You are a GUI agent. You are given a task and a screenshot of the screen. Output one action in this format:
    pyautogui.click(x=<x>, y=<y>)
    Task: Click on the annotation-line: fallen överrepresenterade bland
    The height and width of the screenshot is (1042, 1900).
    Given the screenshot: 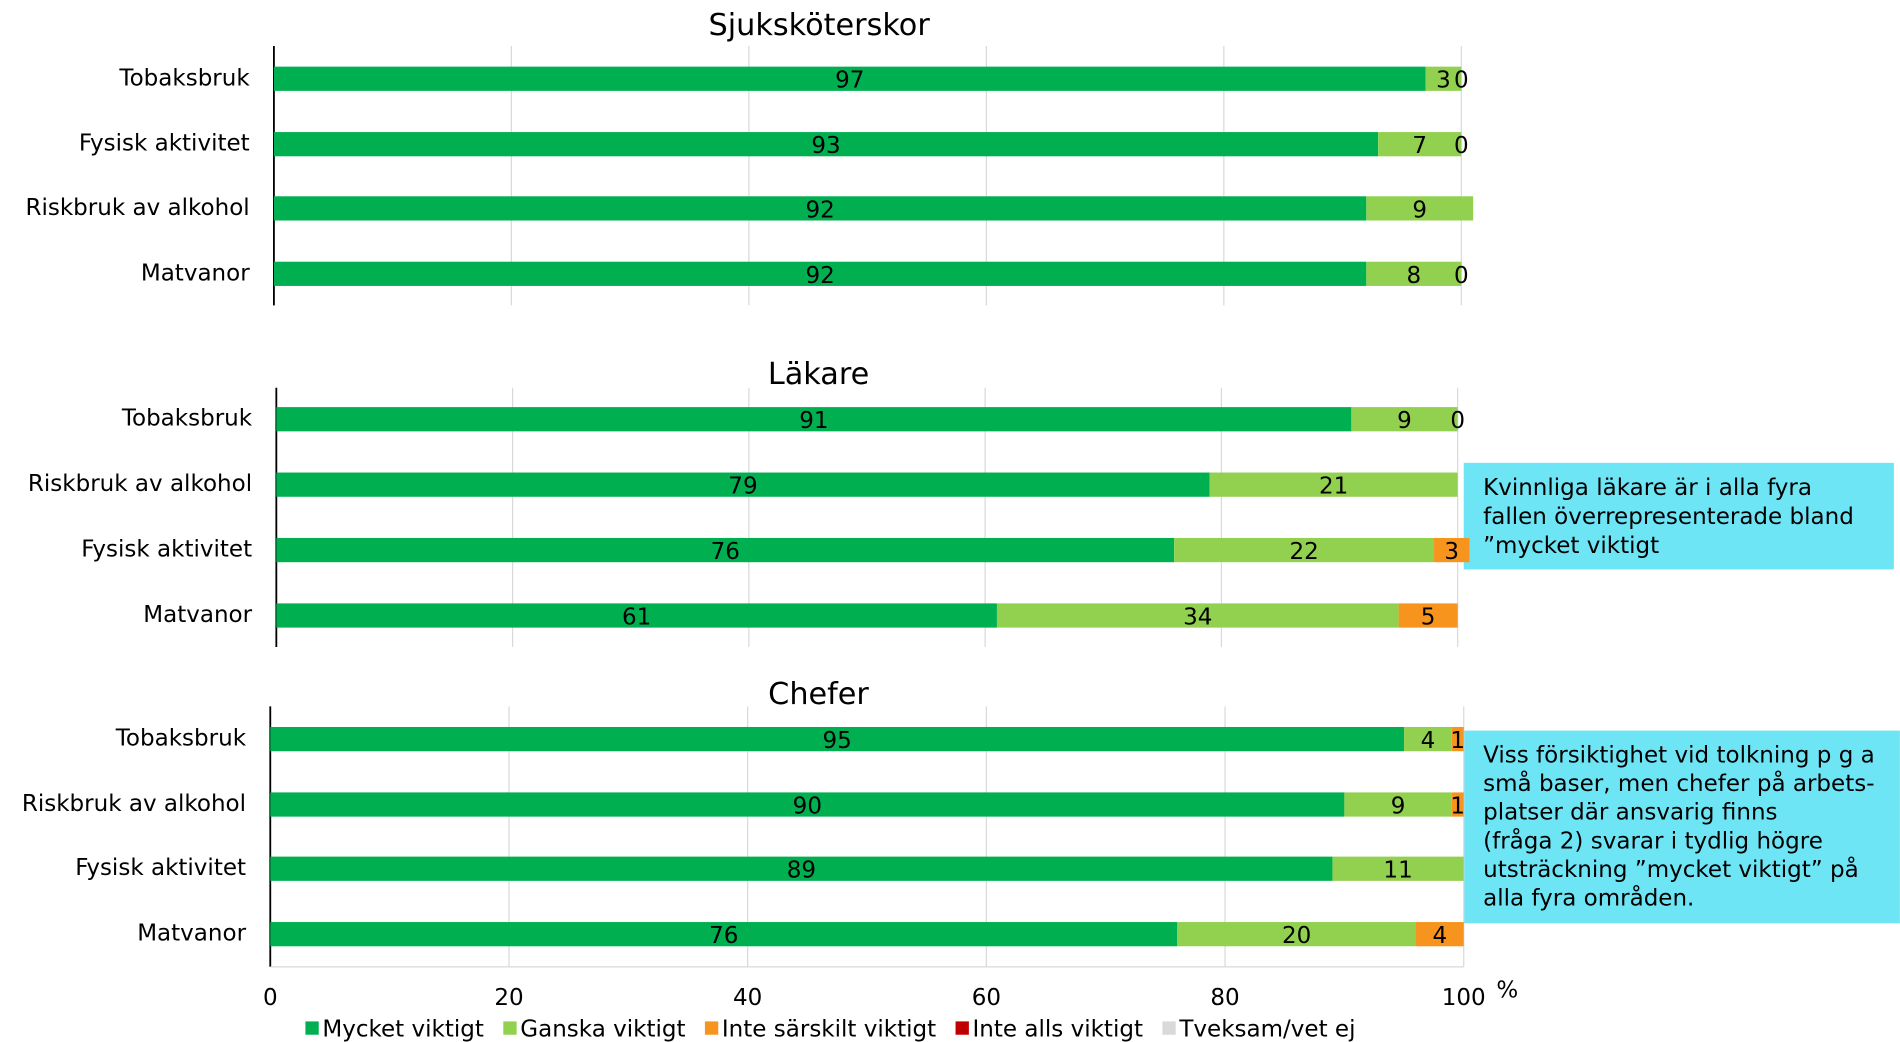 What is the action you would take?
    pyautogui.click(x=1668, y=517)
    